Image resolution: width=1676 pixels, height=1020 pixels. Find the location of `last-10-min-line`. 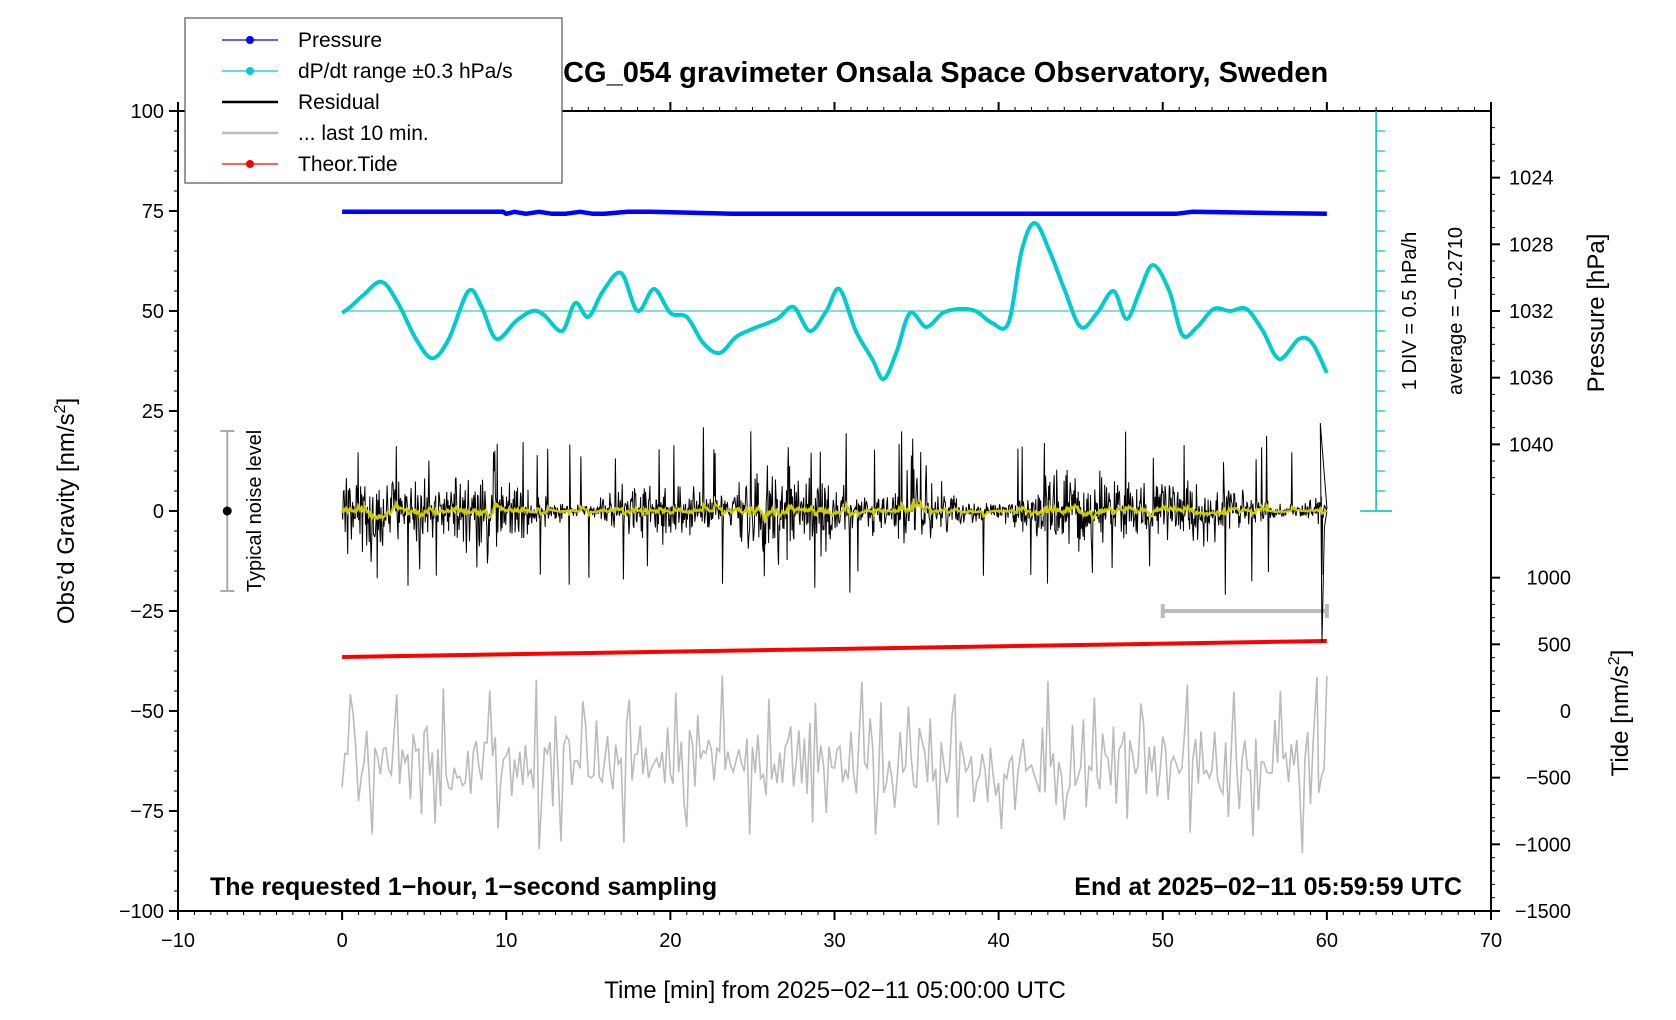

last-10-min-line is located at coordinates (834, 764).